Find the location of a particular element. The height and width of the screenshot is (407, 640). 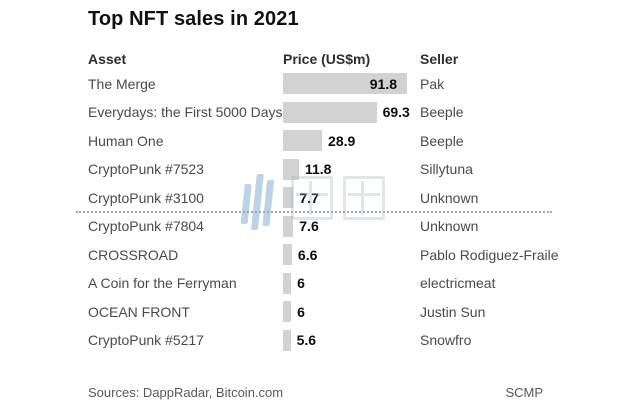

asset-label: A Coin for the Ferryman is located at coordinates (162, 283).